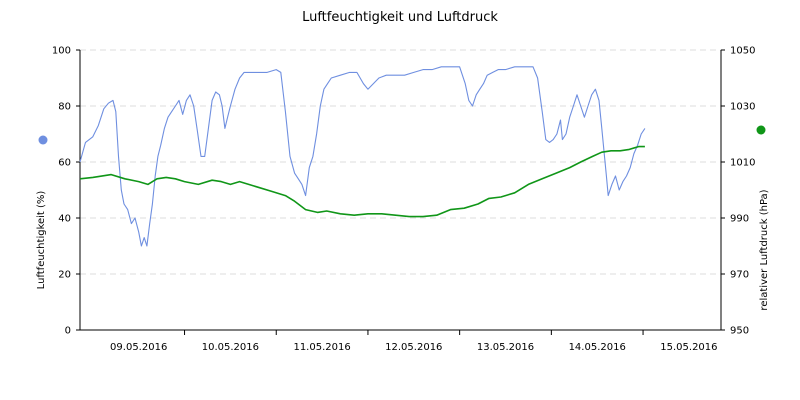  I want to click on x-tick-label: 14.05.2016, so click(597, 347).